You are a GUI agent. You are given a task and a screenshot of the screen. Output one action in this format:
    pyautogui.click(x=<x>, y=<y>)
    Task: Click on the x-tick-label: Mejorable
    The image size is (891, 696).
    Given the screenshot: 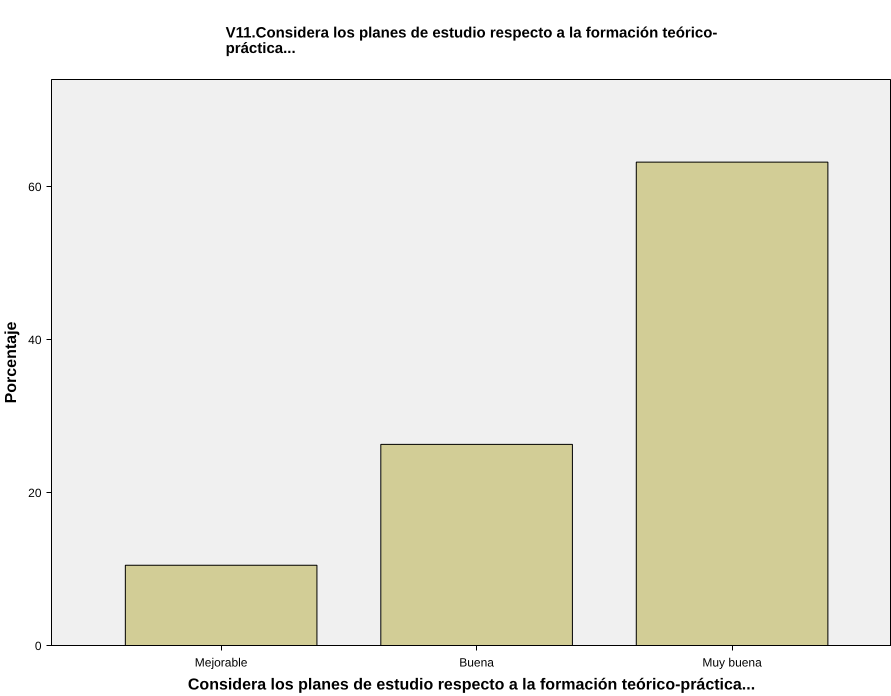 What is the action you would take?
    pyautogui.click(x=221, y=663)
    